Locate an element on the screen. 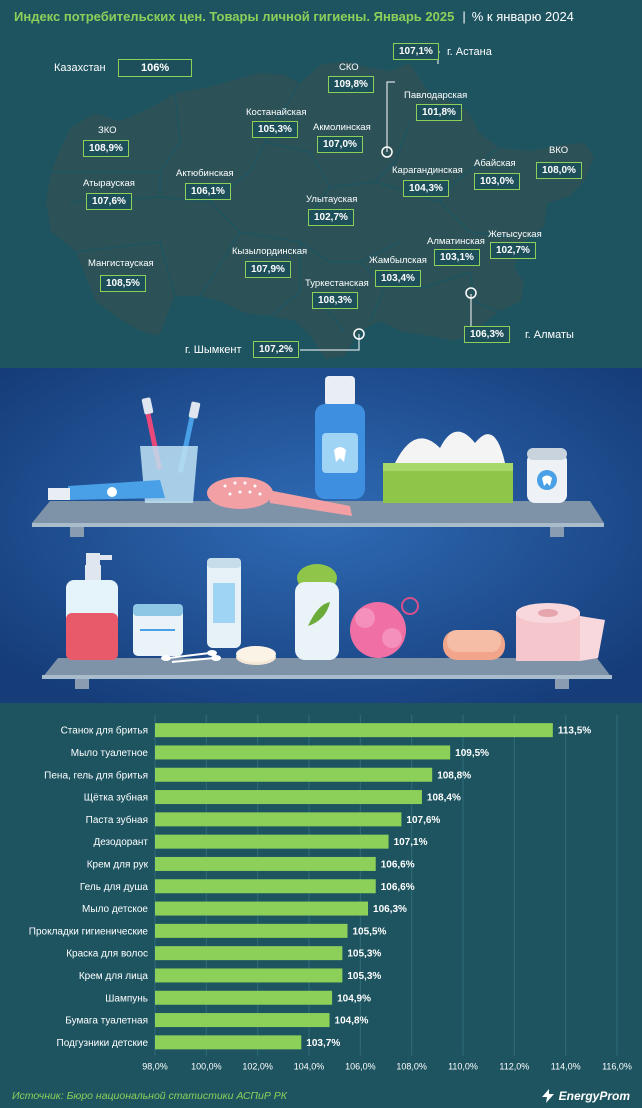 This screenshot has width=642, height=1108. x-tick-label: 112,0% is located at coordinates (514, 1067).